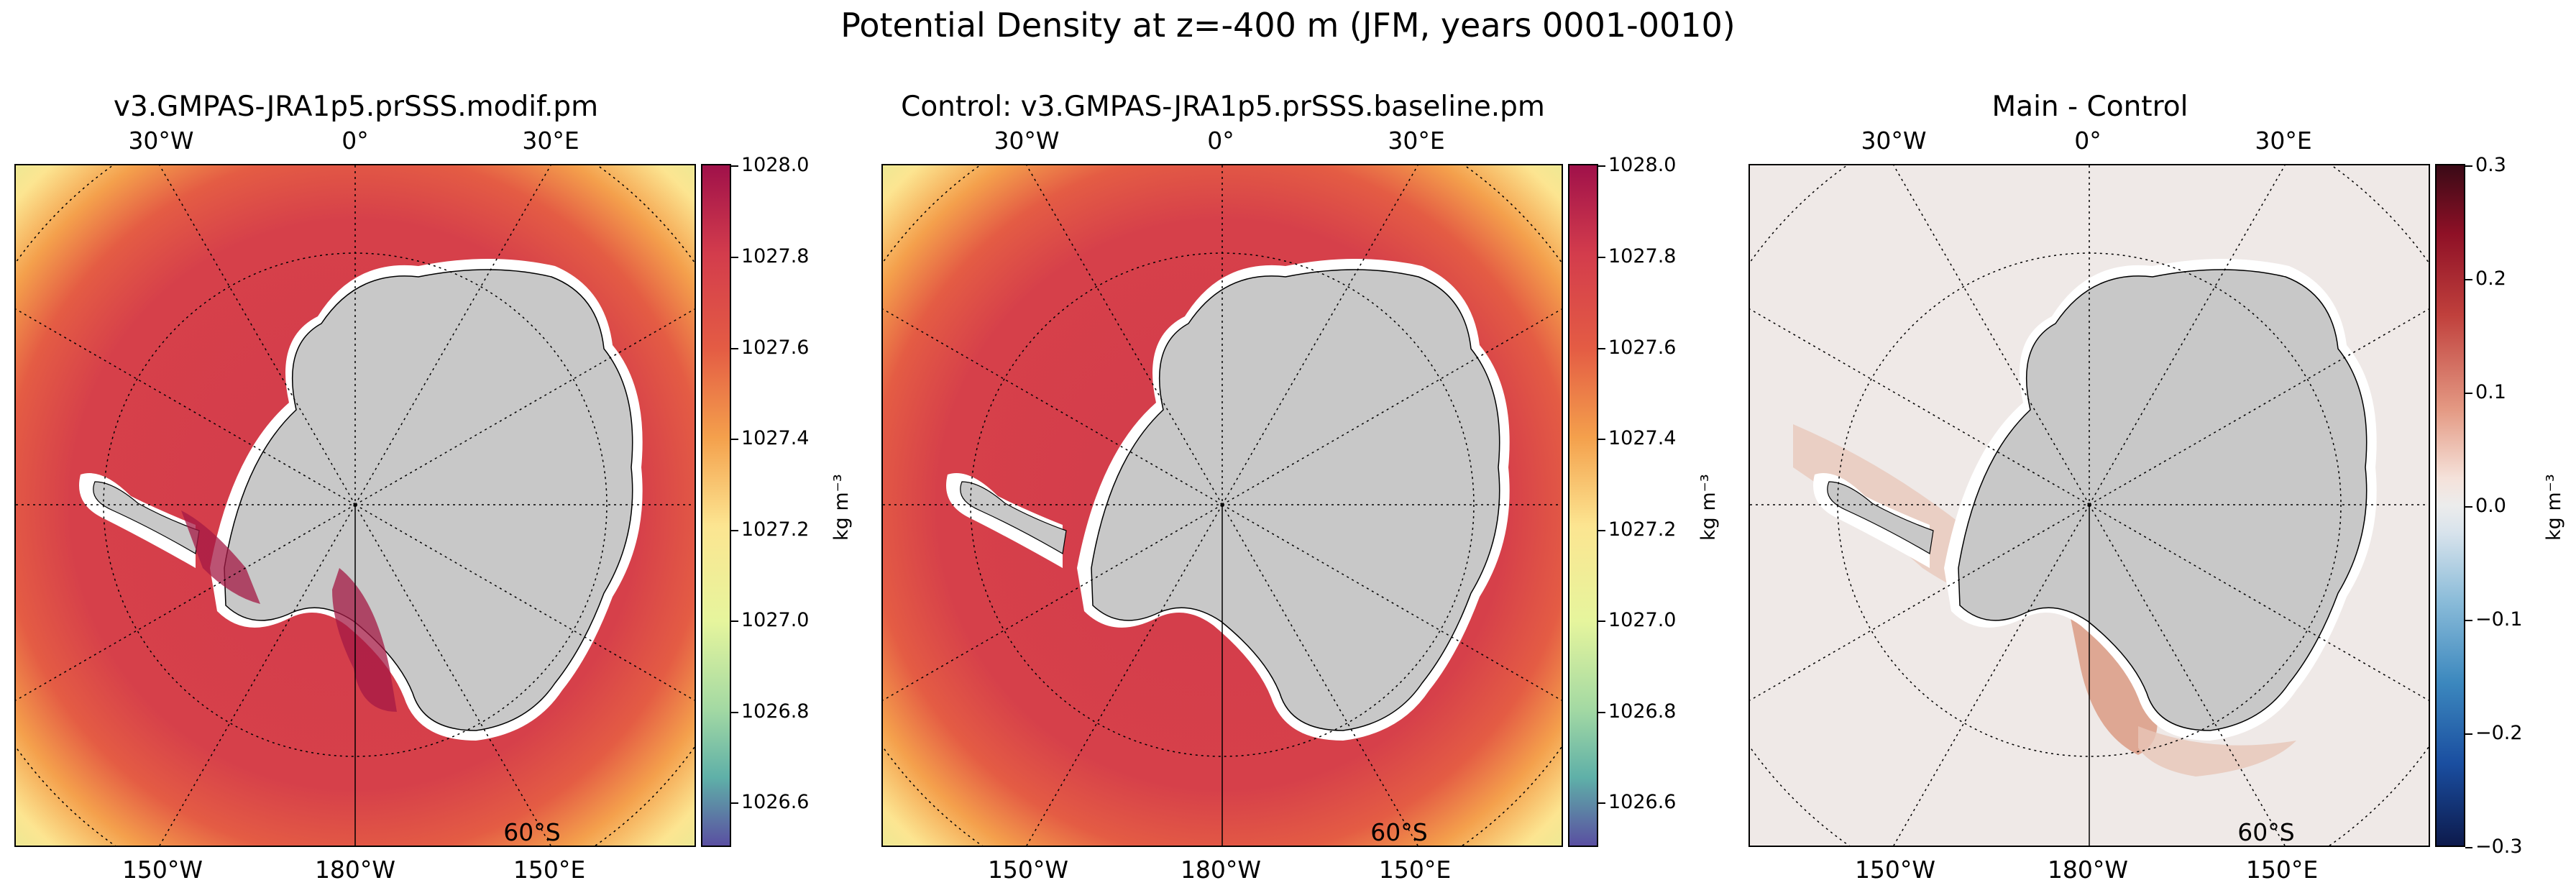 Image resolution: width=2576 pixels, height=893 pixels. I want to click on panel-1-cb-tick: 1028.0, so click(770, 165).